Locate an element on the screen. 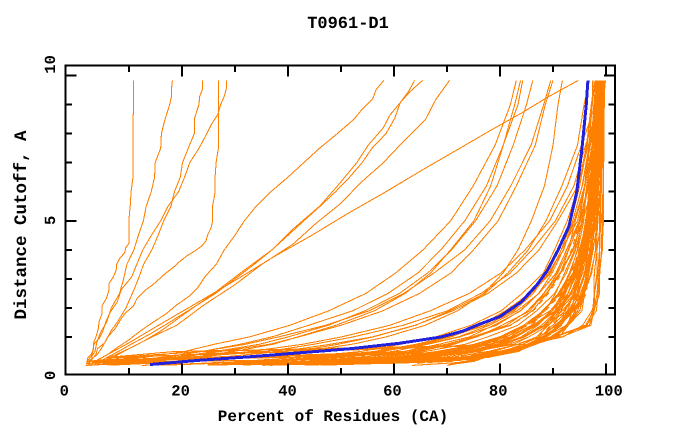 This screenshot has width=680, height=440. svg-text: T0961-D1 is located at coordinates (348, 24).